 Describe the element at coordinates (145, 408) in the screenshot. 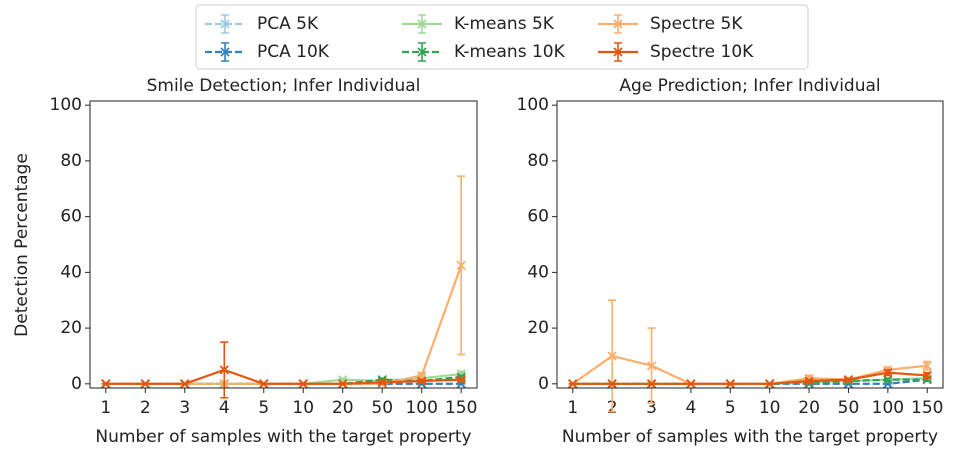

I see `x-tick-label: 2` at that location.